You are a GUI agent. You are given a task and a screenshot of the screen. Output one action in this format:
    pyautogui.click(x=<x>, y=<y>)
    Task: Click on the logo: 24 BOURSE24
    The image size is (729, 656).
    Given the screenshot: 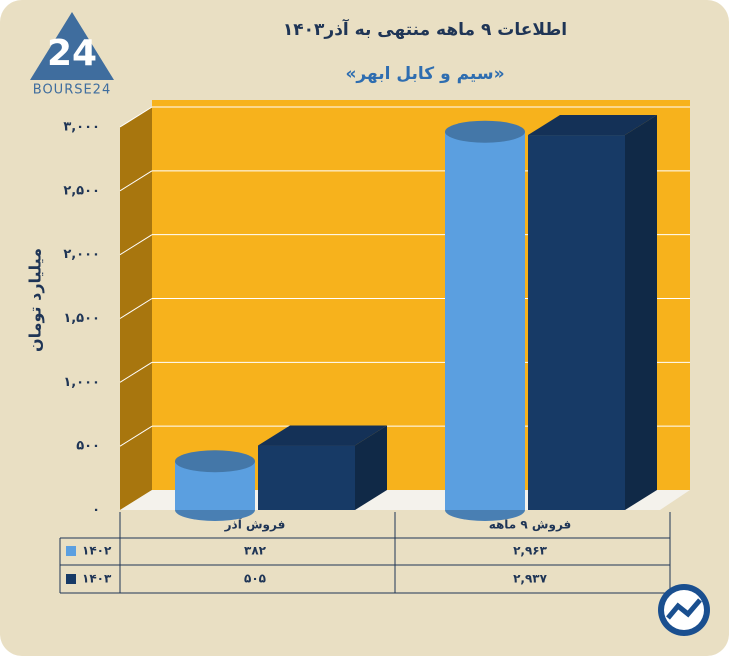 What is the action you would take?
    pyautogui.click(x=72, y=55)
    